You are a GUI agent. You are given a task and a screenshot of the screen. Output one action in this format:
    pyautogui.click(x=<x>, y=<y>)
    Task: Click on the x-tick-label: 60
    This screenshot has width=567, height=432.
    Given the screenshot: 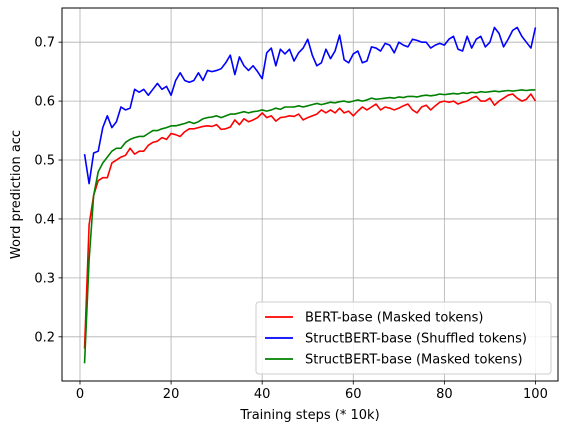 What is the action you would take?
    pyautogui.click(x=353, y=394)
    